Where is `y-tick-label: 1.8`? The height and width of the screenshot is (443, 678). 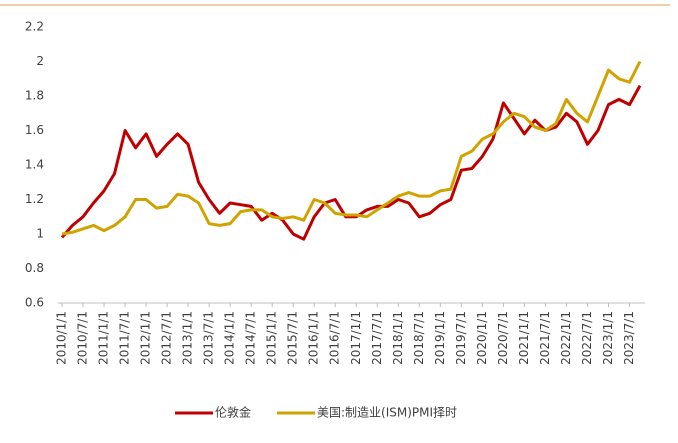
y-tick-label: 1.8 is located at coordinates (34, 96).